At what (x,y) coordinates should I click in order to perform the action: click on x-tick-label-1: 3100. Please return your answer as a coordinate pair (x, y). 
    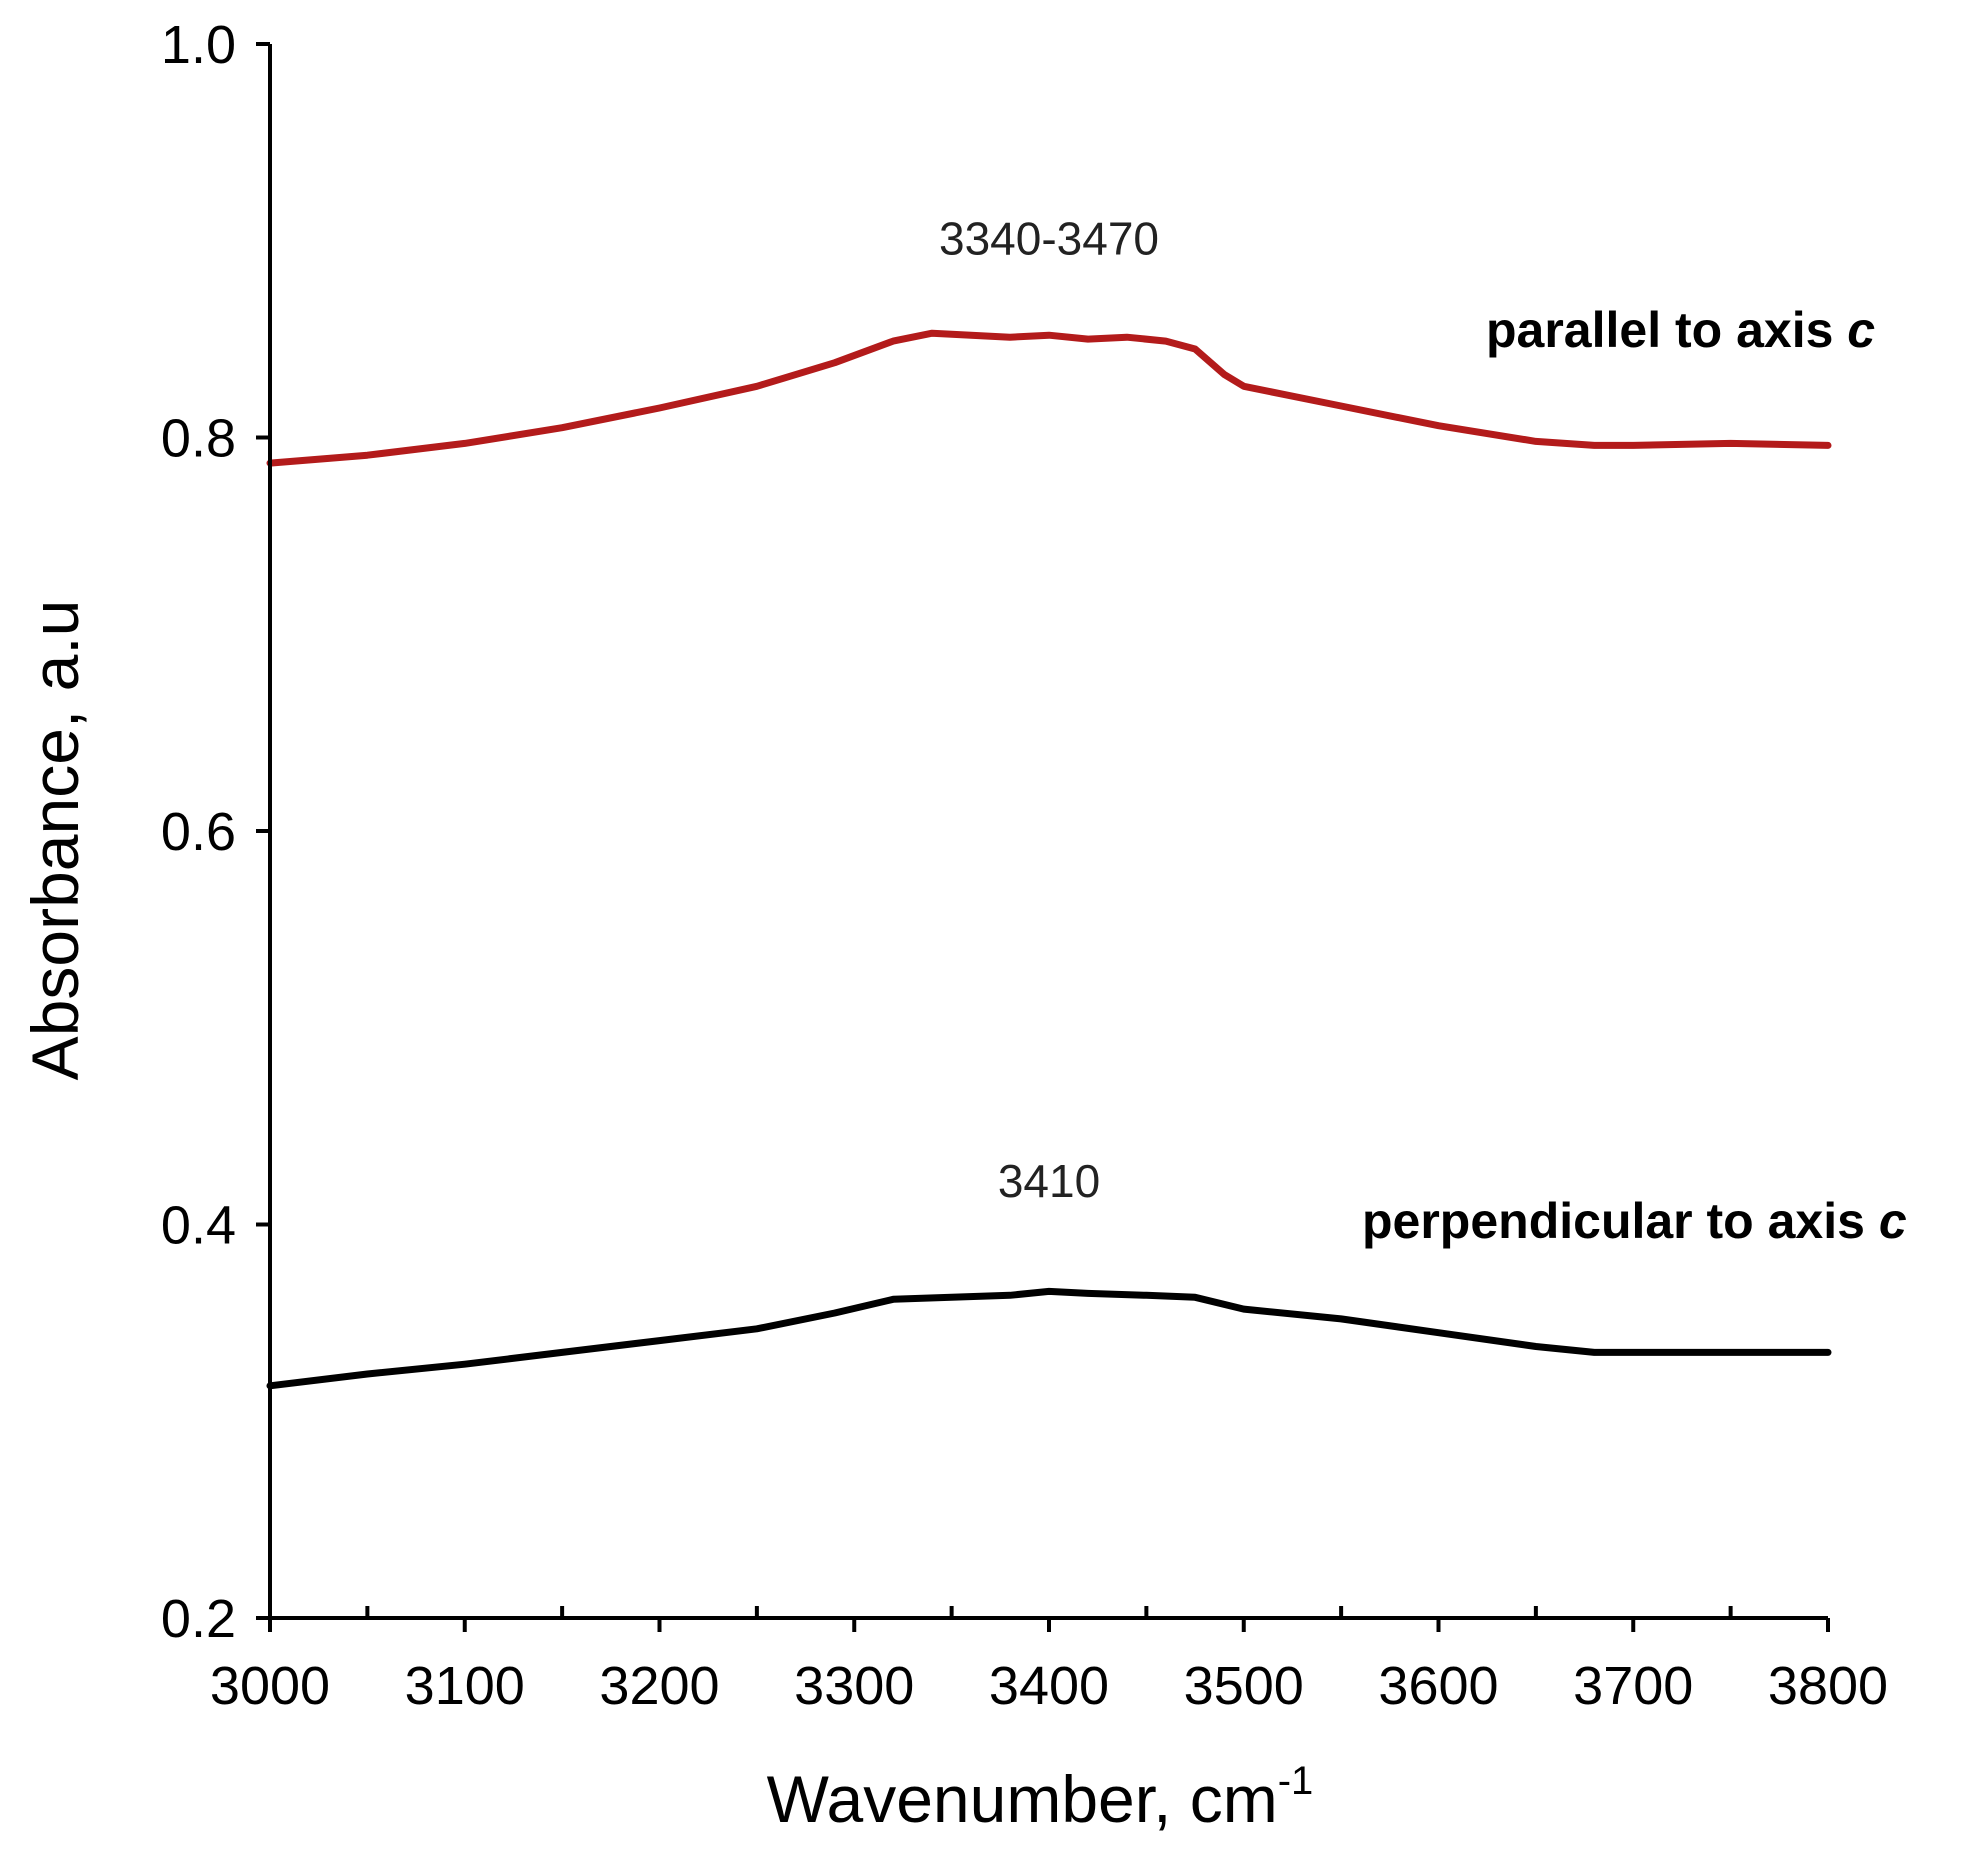
    Looking at the image, I should click on (465, 1686).